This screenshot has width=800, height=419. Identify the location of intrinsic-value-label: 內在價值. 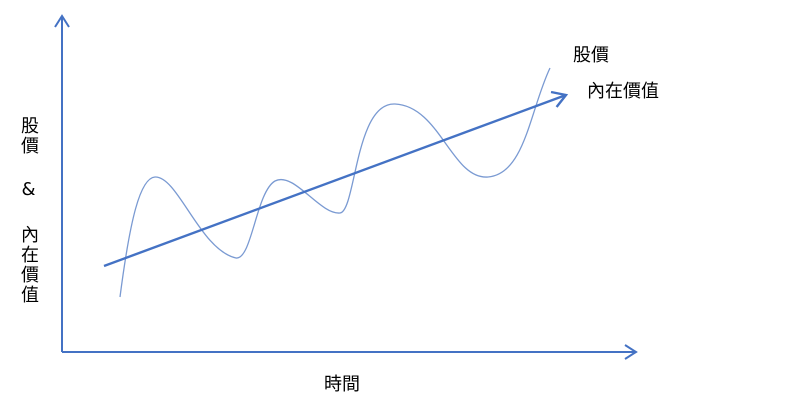
(623, 91).